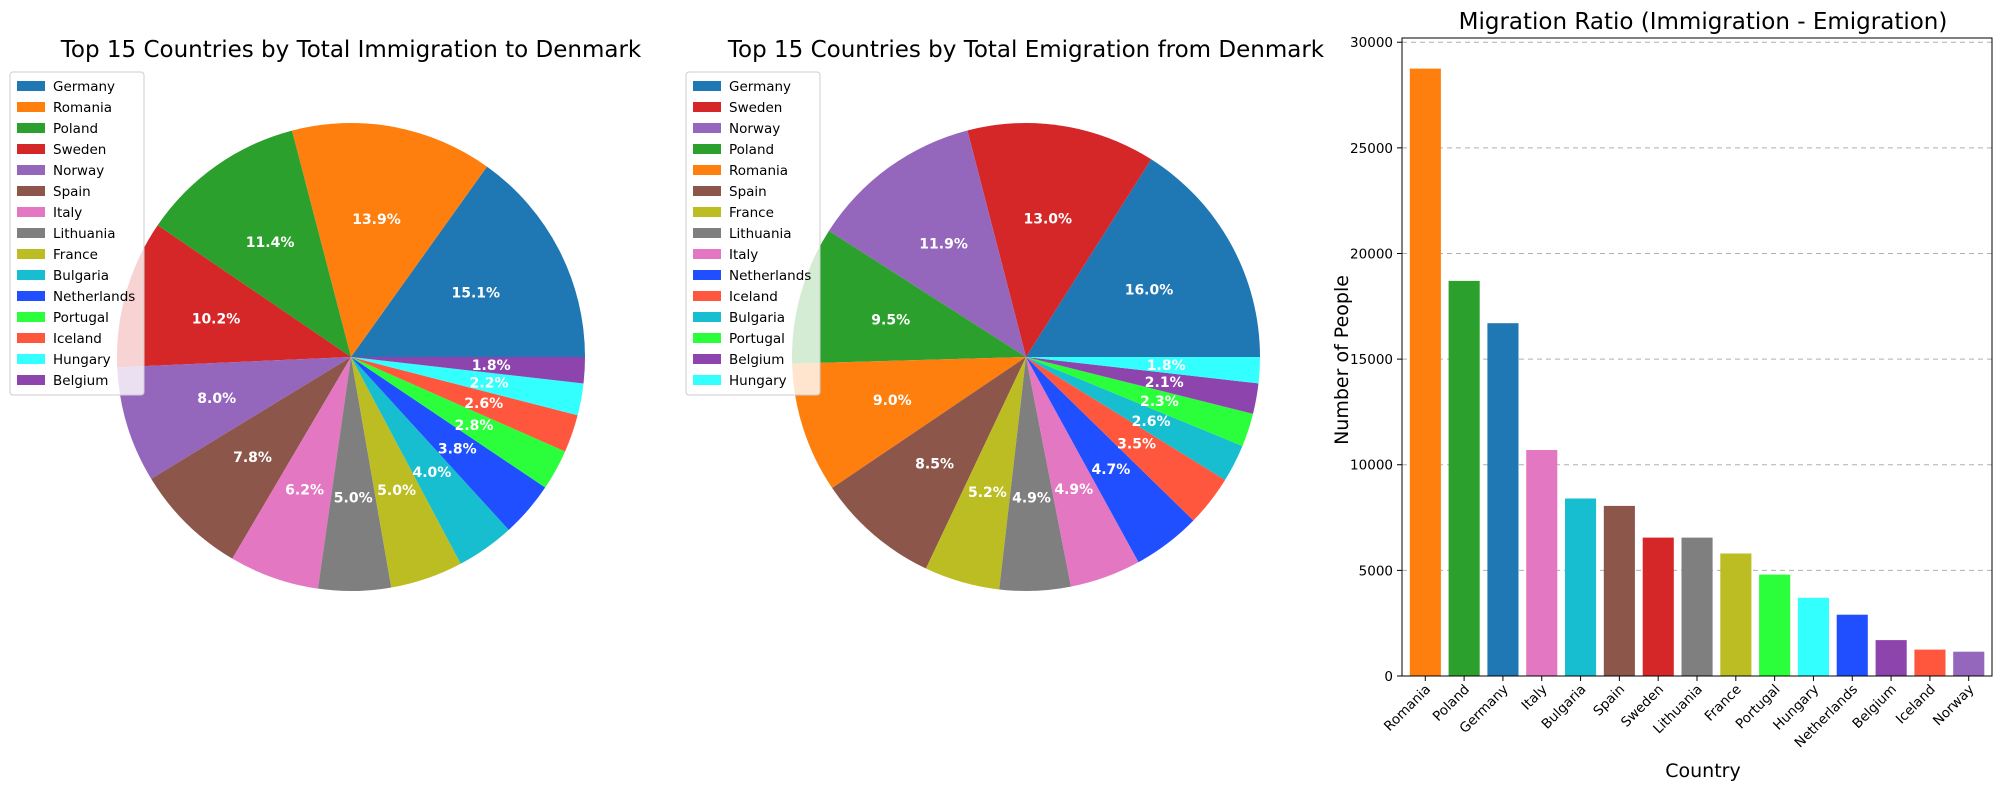  What do you see at coordinates (82, 360) in the screenshot?
I see `immigration-legend-label-hungary: Hungary` at bounding box center [82, 360].